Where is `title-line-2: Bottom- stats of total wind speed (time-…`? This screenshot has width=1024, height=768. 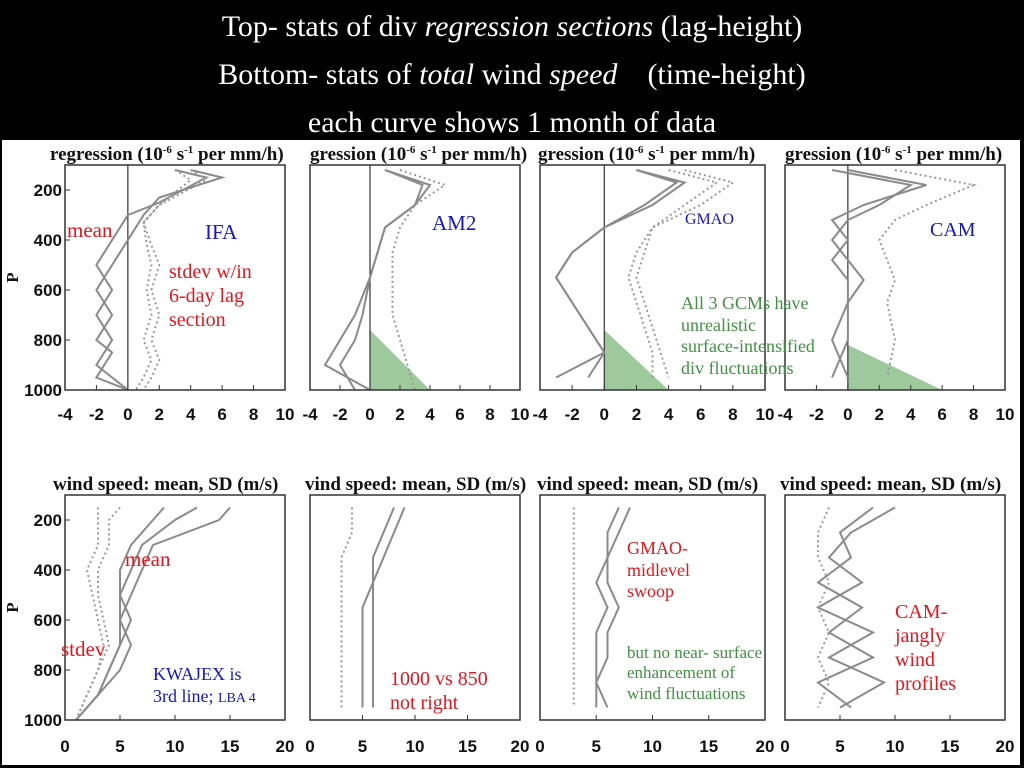 title-line-2: Bottom- stats of total wind speed (time-… is located at coordinates (512, 74).